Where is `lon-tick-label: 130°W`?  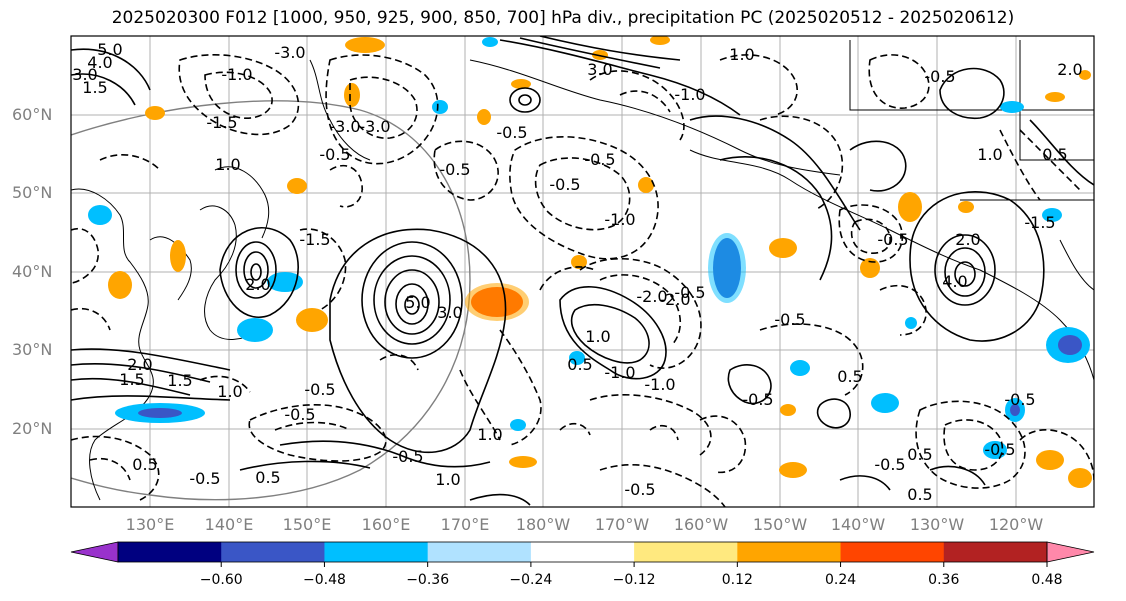
lon-tick-label: 130°W is located at coordinates (937, 524).